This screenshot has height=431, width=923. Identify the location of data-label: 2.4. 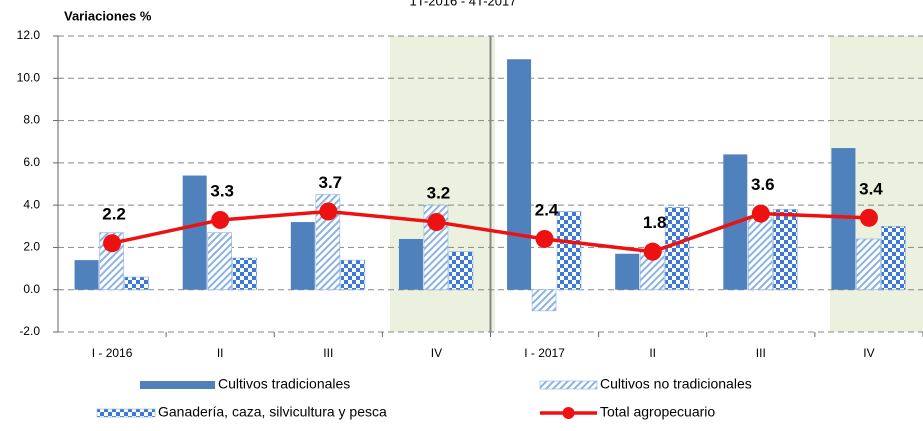
(547, 209).